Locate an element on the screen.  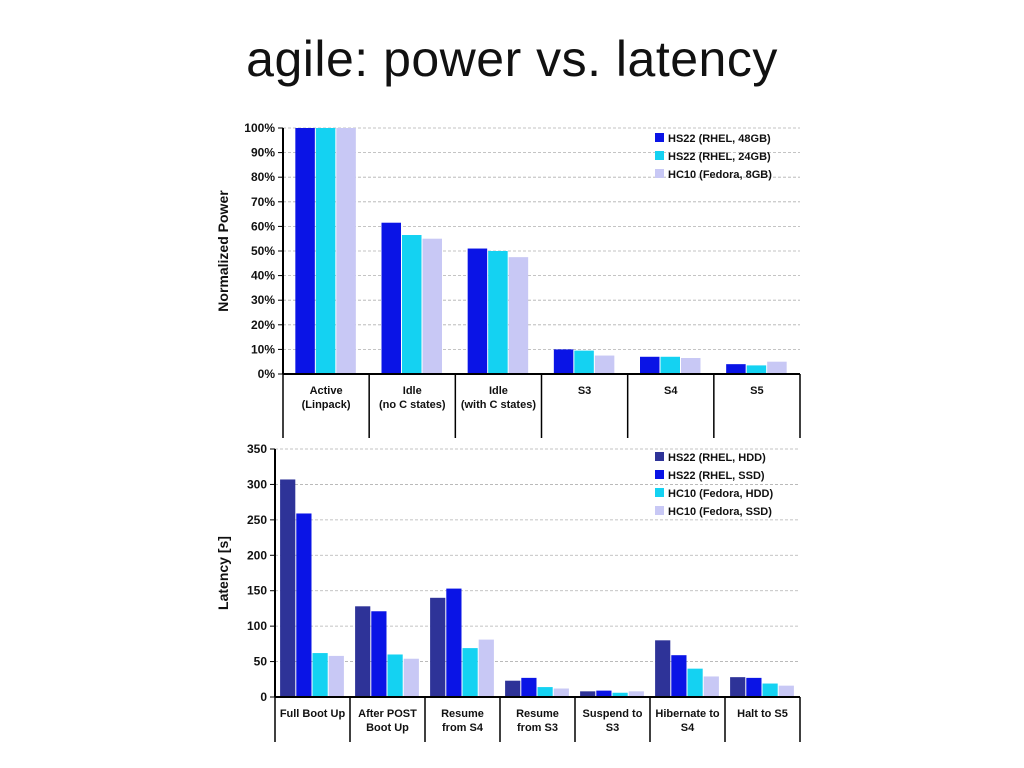
legend-label: HS22 (RHEL, SSD) is located at coordinates (716, 476).